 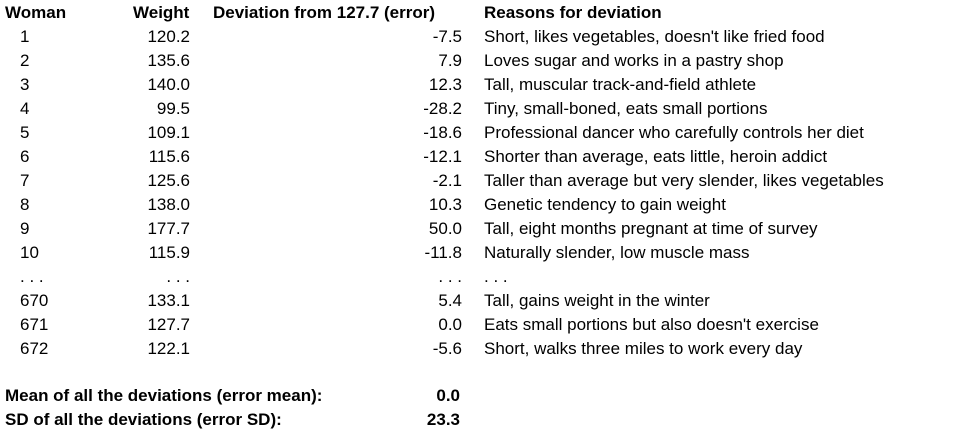 What do you see at coordinates (620, 84) in the screenshot?
I see `reason-cell: Tall, muscular track-and-field athlete` at bounding box center [620, 84].